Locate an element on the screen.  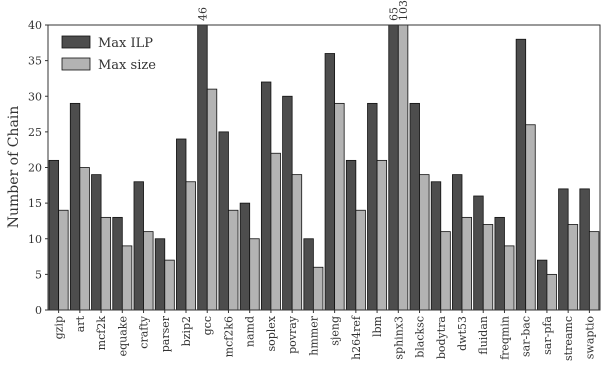
x-tick-label: blacksc is located at coordinates (420, 337).